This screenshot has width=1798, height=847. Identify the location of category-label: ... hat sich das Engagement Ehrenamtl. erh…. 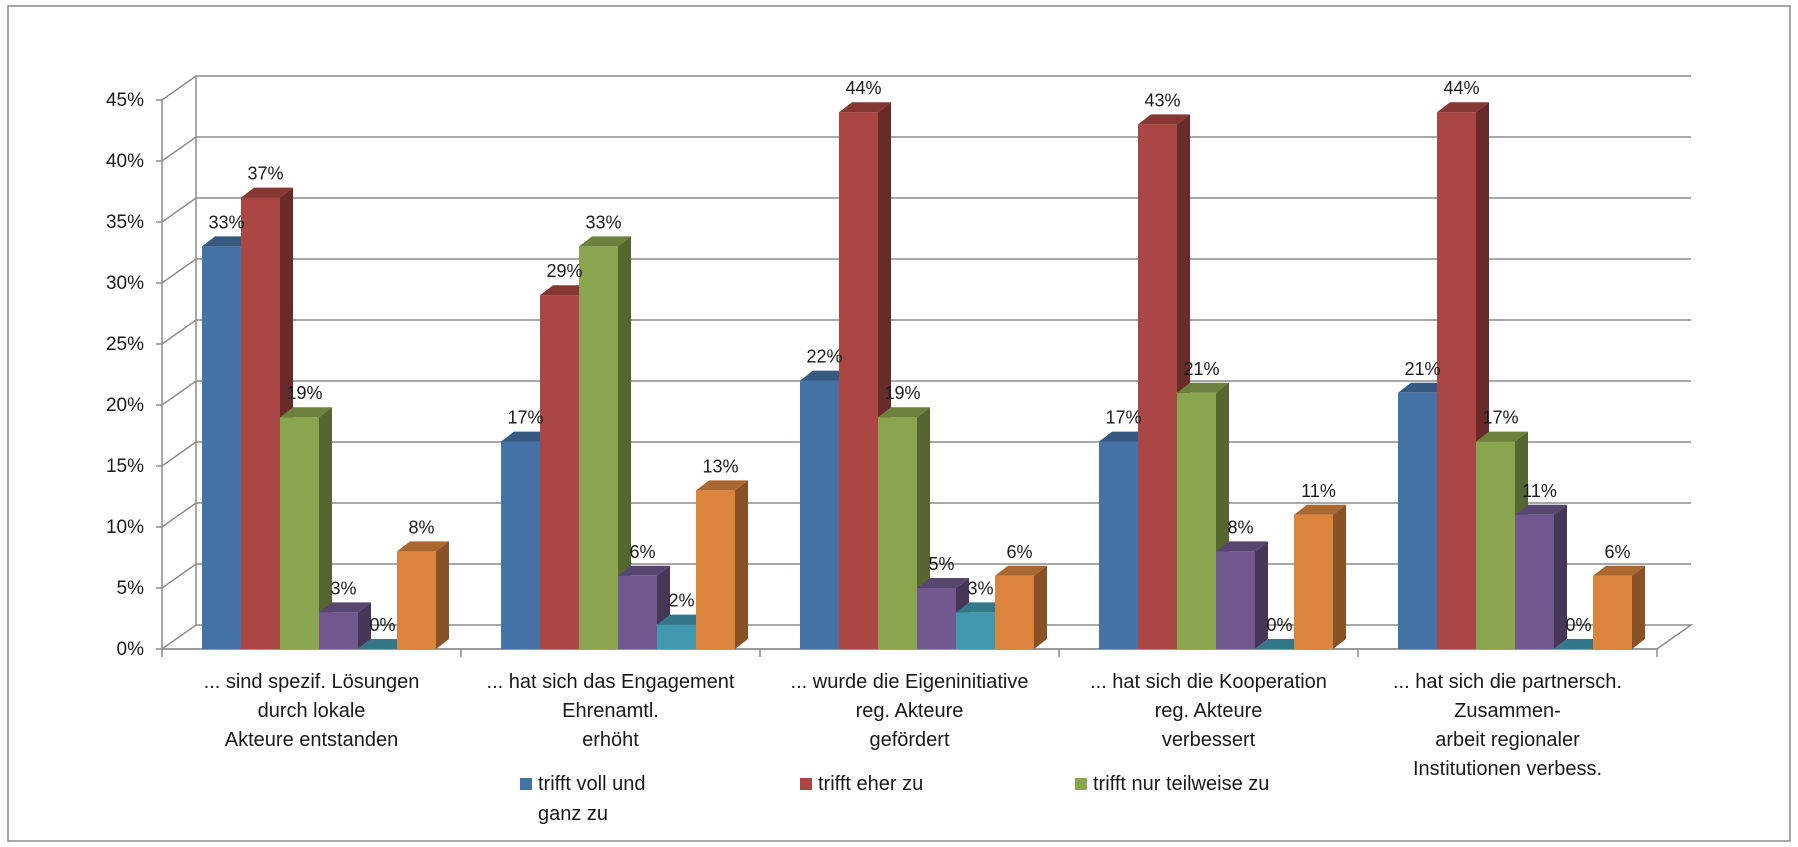
(611, 711).